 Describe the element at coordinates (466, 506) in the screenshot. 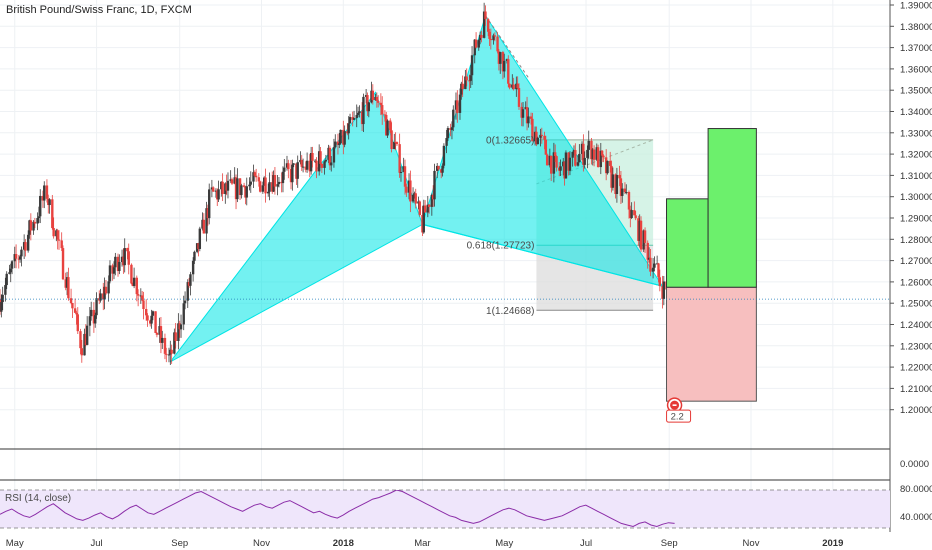

I see `rsi-pane: RSI (14, close) 80.0000 40.0000` at that location.